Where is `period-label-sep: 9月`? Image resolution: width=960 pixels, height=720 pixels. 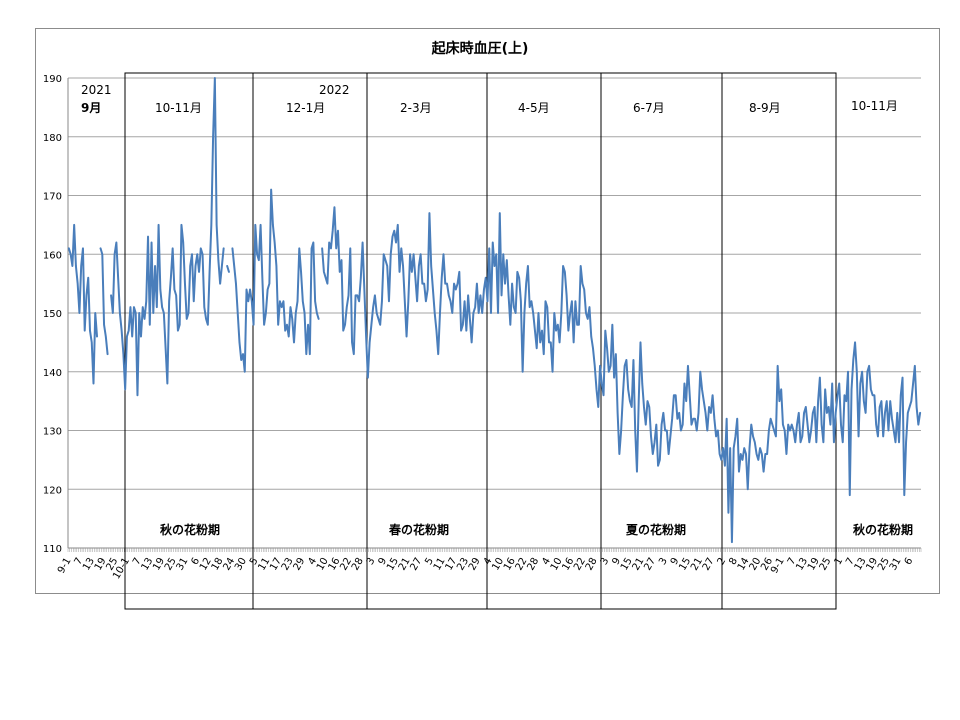 period-label-sep: 9月 is located at coordinates (91, 108).